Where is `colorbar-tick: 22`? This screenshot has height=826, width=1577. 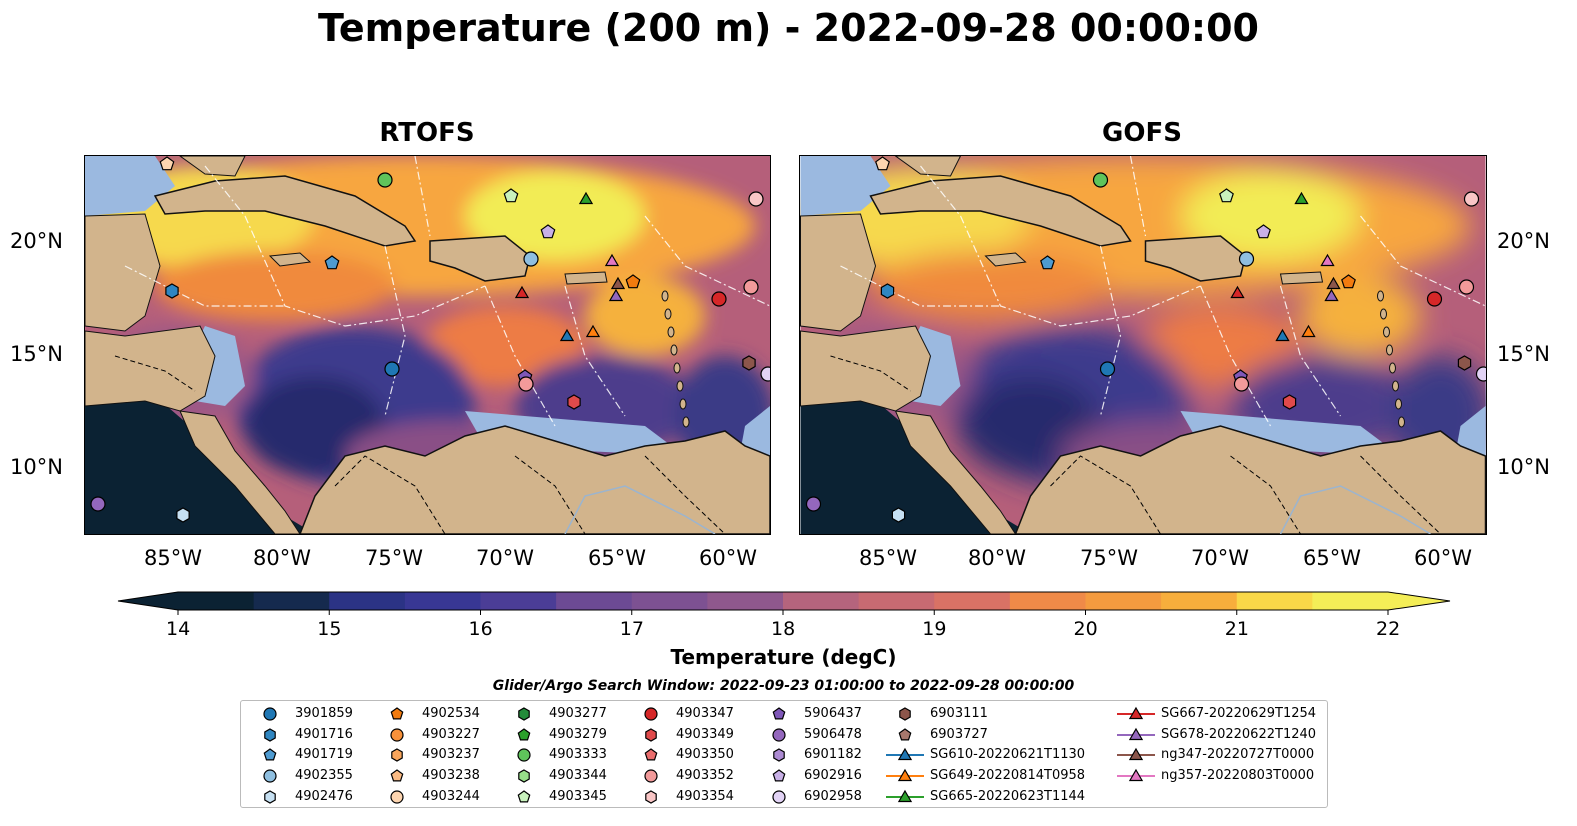
colorbar-tick: 22 is located at coordinates (1388, 629).